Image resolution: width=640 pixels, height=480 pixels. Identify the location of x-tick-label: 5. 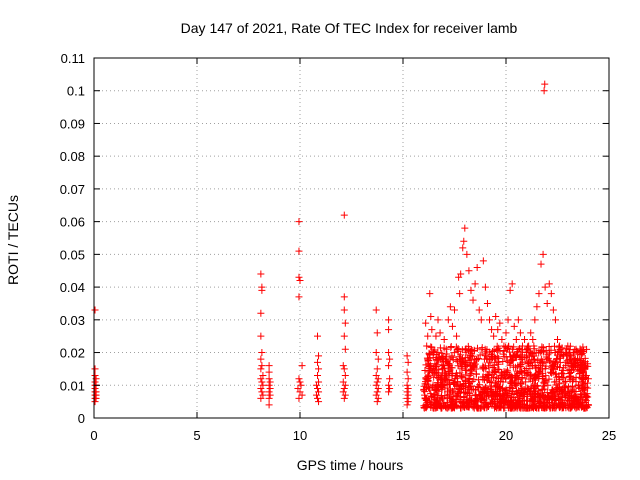
(196, 435).